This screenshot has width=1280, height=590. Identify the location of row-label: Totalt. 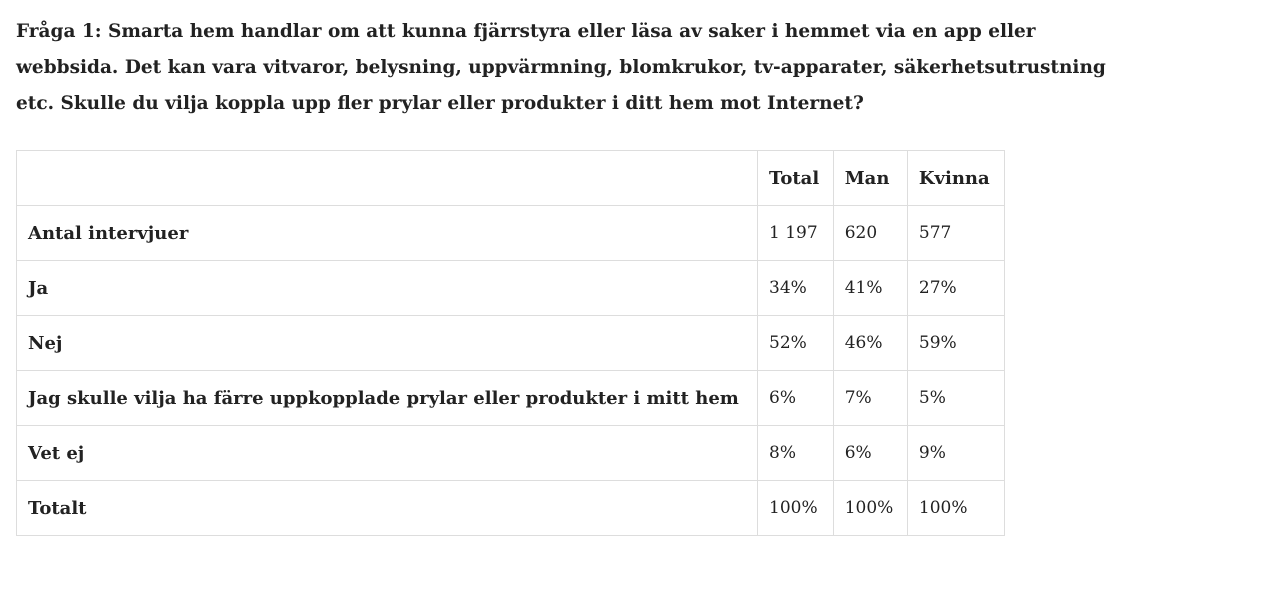
(387, 508).